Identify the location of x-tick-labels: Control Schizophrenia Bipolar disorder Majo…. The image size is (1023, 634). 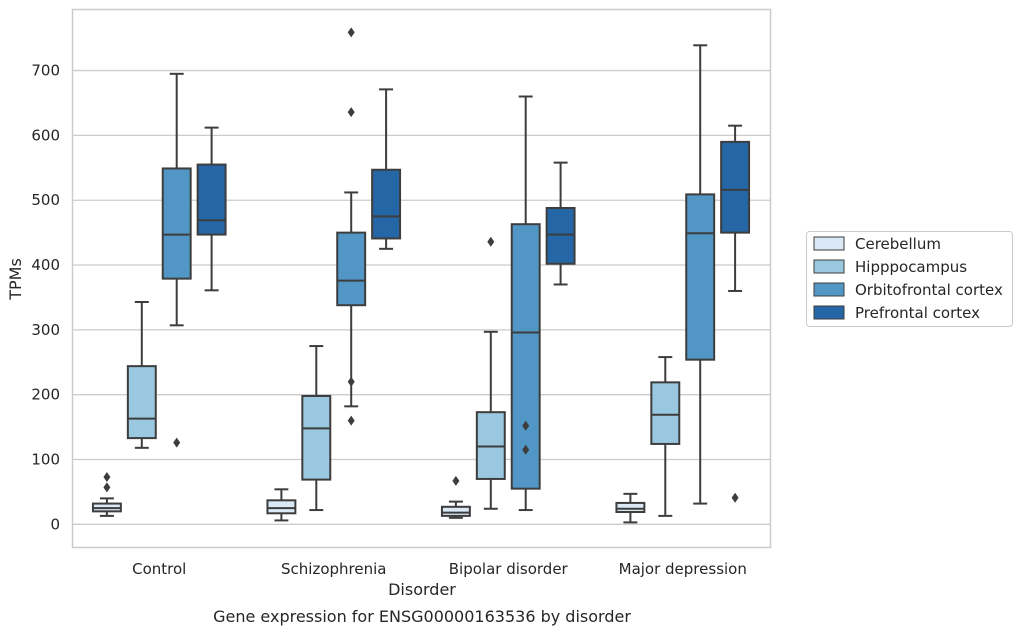
(439, 569).